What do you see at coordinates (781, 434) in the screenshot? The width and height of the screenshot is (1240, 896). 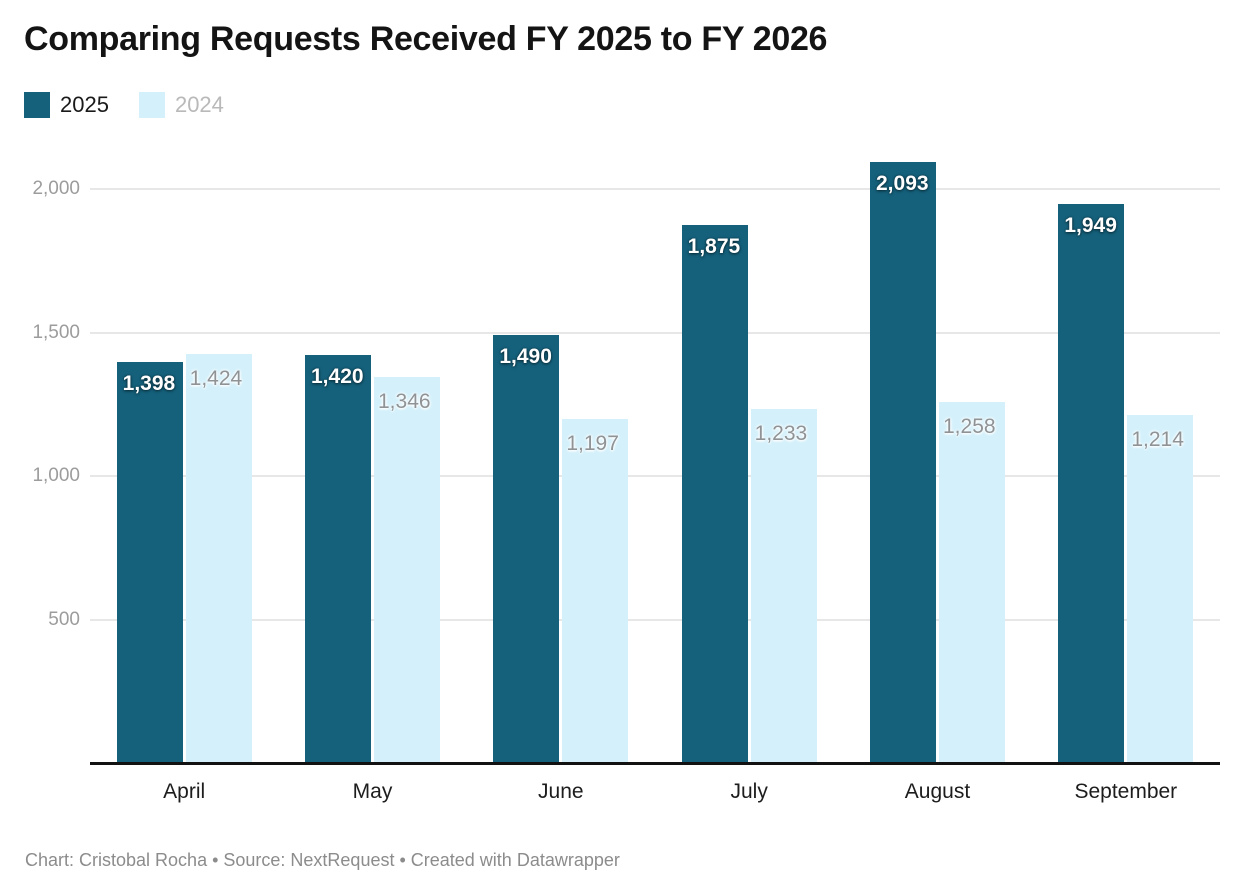 I see `value-label-2024-july: 1,233` at bounding box center [781, 434].